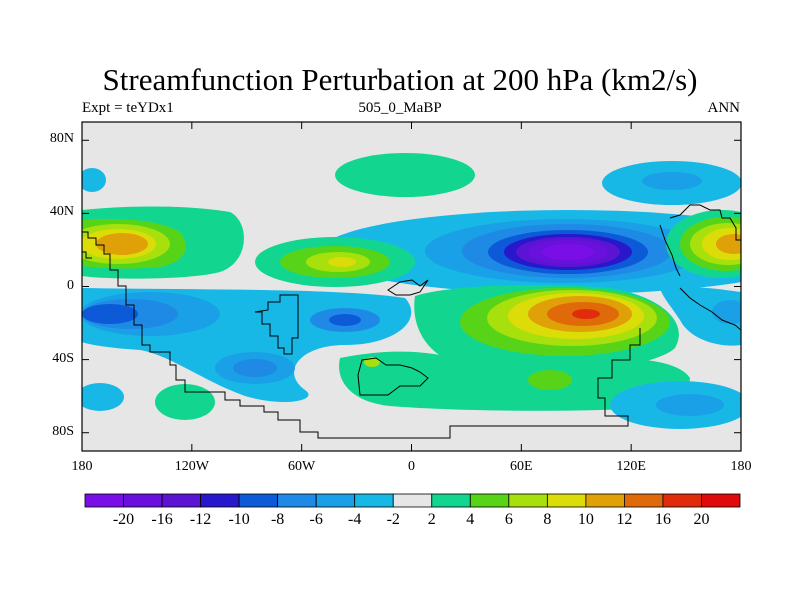 Image resolution: width=800 pixels, height=600 pixels. Describe the element at coordinates (624, 519) in the screenshot. I see `colorbar-label: 12` at that location.